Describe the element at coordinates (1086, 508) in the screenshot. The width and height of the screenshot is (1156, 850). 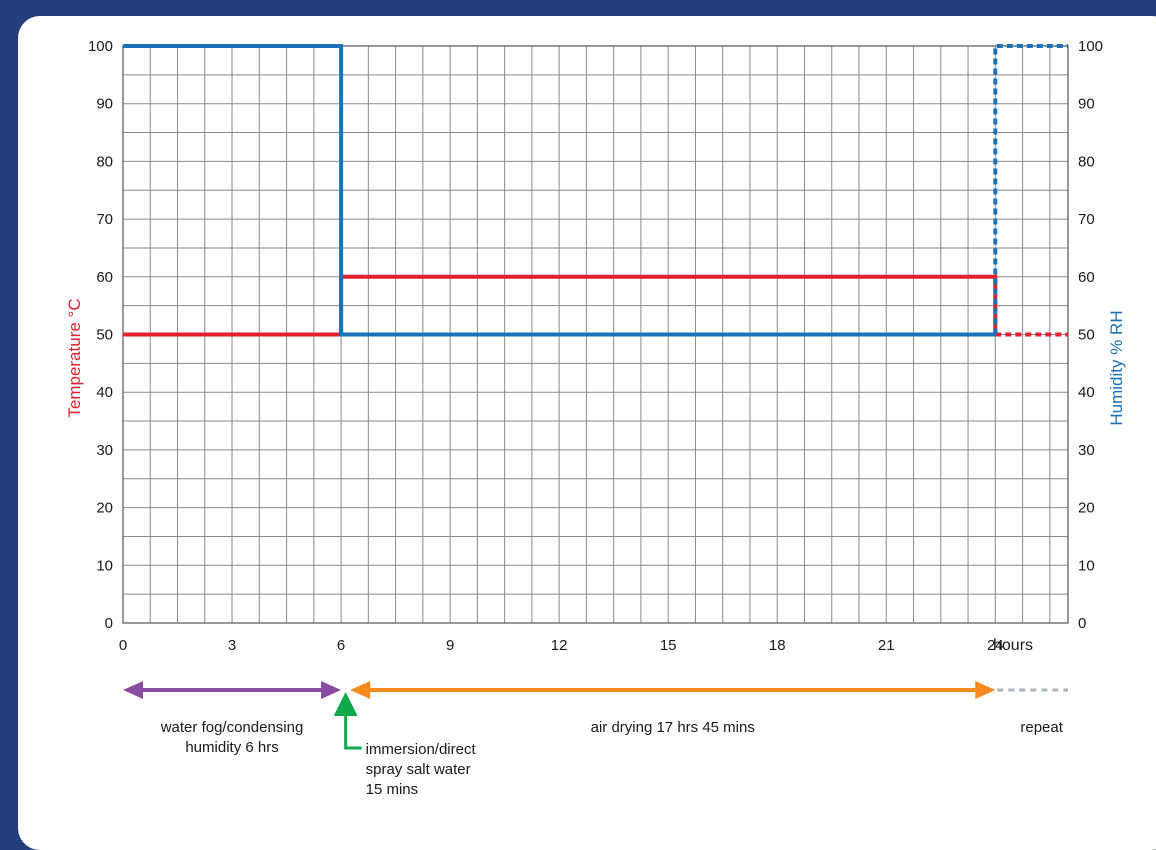
I see `y-right-tick-label: 20` at that location.